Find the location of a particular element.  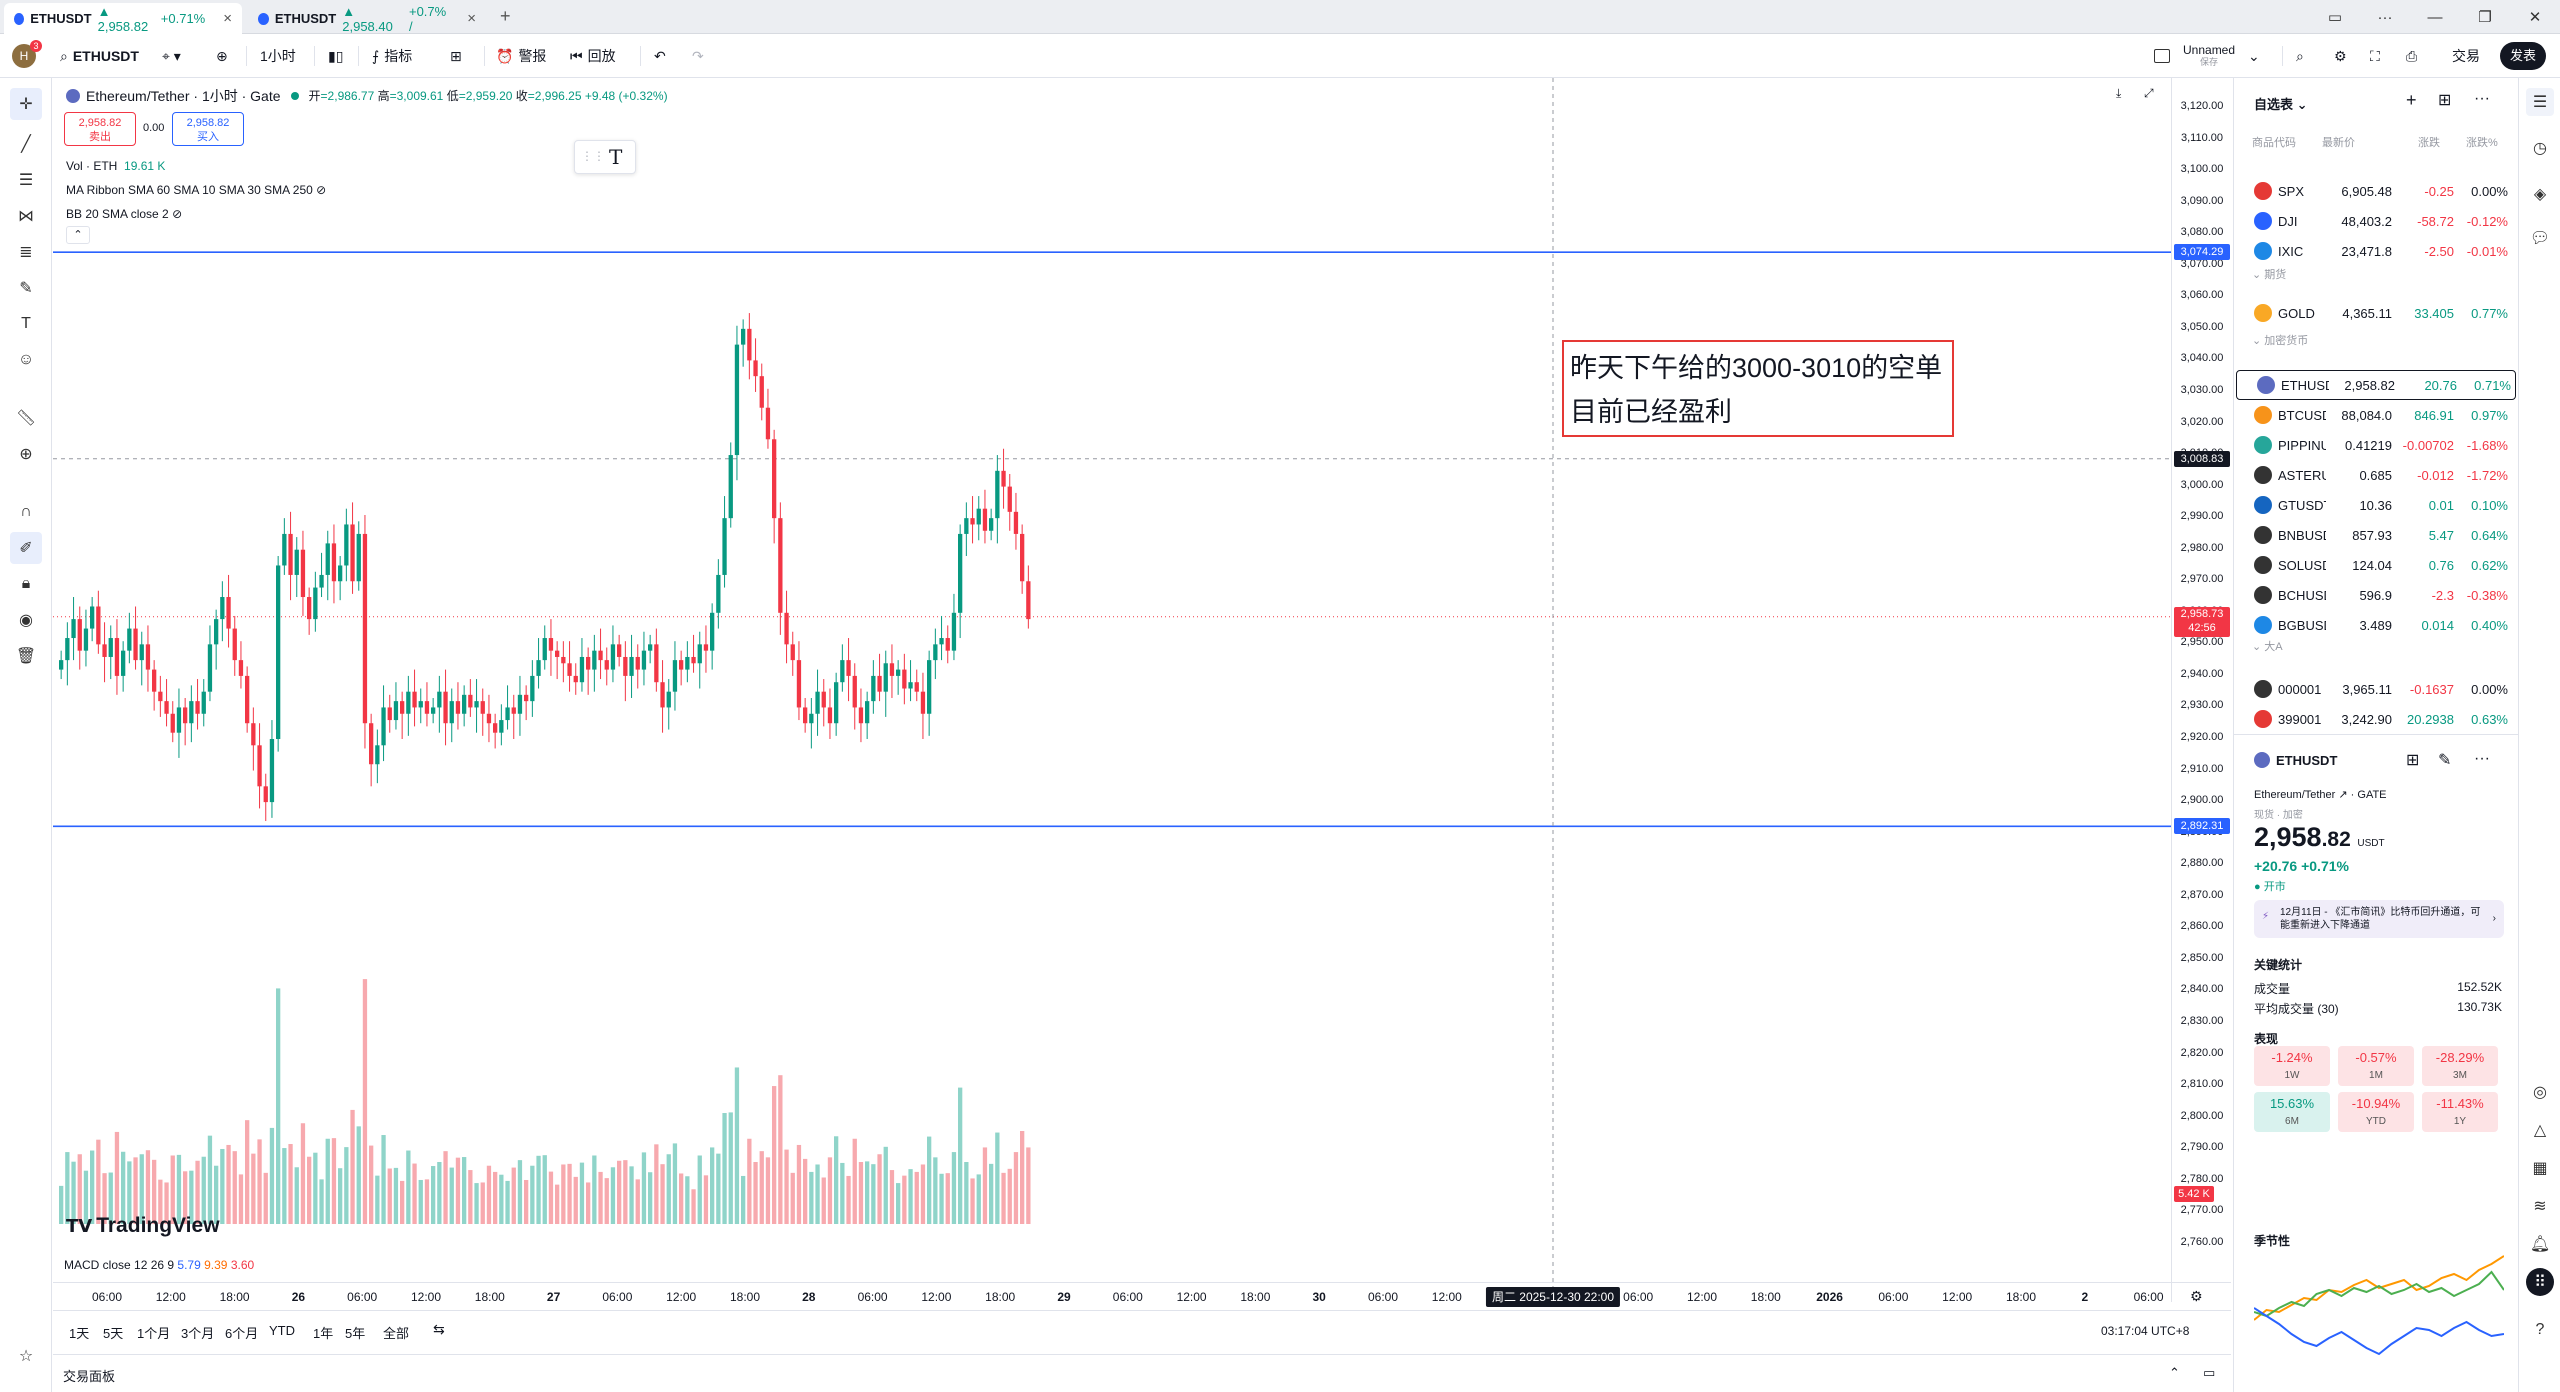

edit-icon: ✎ is located at coordinates (2445, 760).